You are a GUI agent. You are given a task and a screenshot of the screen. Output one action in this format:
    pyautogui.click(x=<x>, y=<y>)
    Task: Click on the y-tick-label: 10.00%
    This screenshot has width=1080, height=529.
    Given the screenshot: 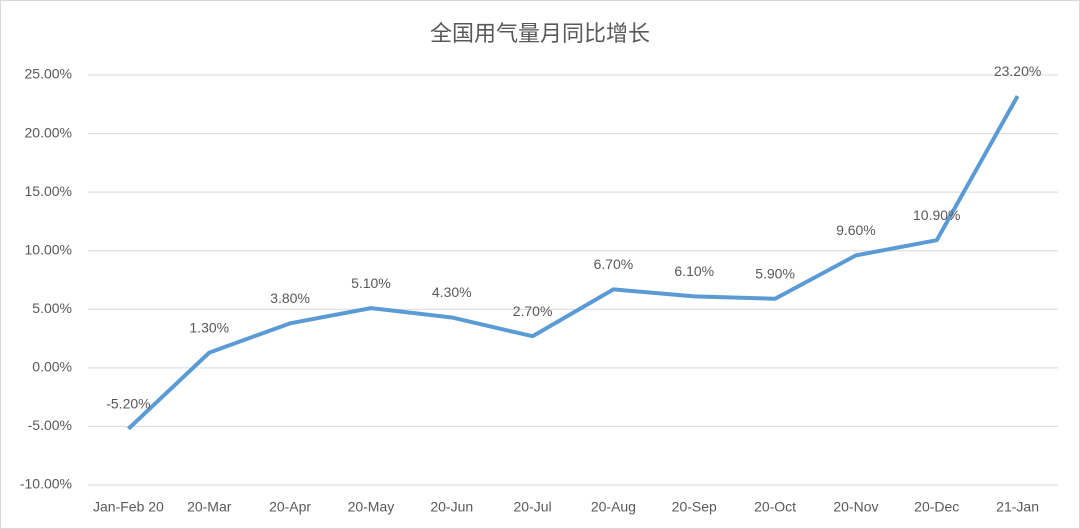 What is the action you would take?
    pyautogui.click(x=48, y=249)
    